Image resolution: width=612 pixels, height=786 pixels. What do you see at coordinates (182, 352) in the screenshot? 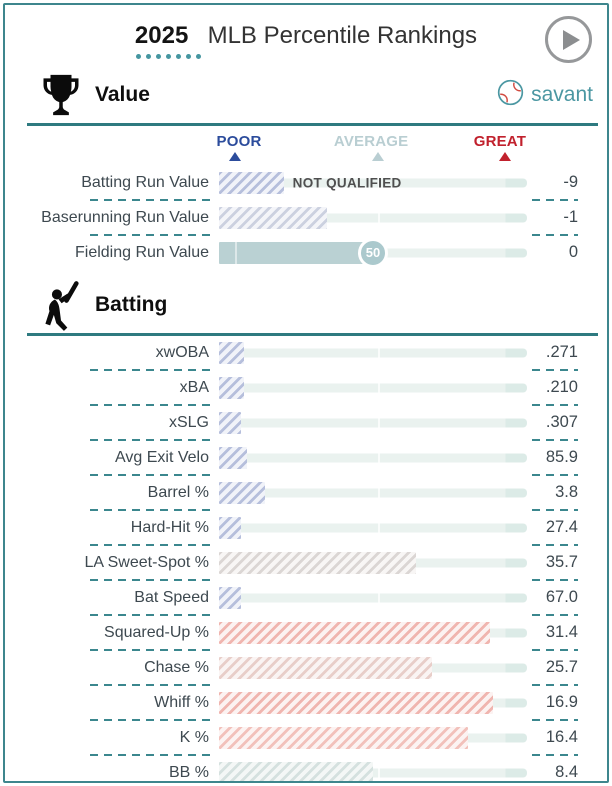
I see `stat-label: xwOBA` at bounding box center [182, 352].